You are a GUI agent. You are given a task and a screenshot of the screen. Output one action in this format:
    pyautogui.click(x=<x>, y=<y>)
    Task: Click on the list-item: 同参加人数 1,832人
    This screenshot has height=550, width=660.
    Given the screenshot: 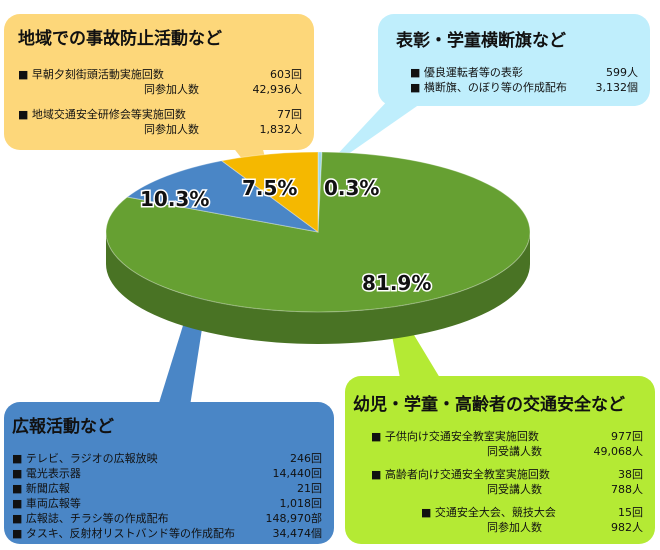 What is the action you would take?
    pyautogui.click(x=223, y=129)
    